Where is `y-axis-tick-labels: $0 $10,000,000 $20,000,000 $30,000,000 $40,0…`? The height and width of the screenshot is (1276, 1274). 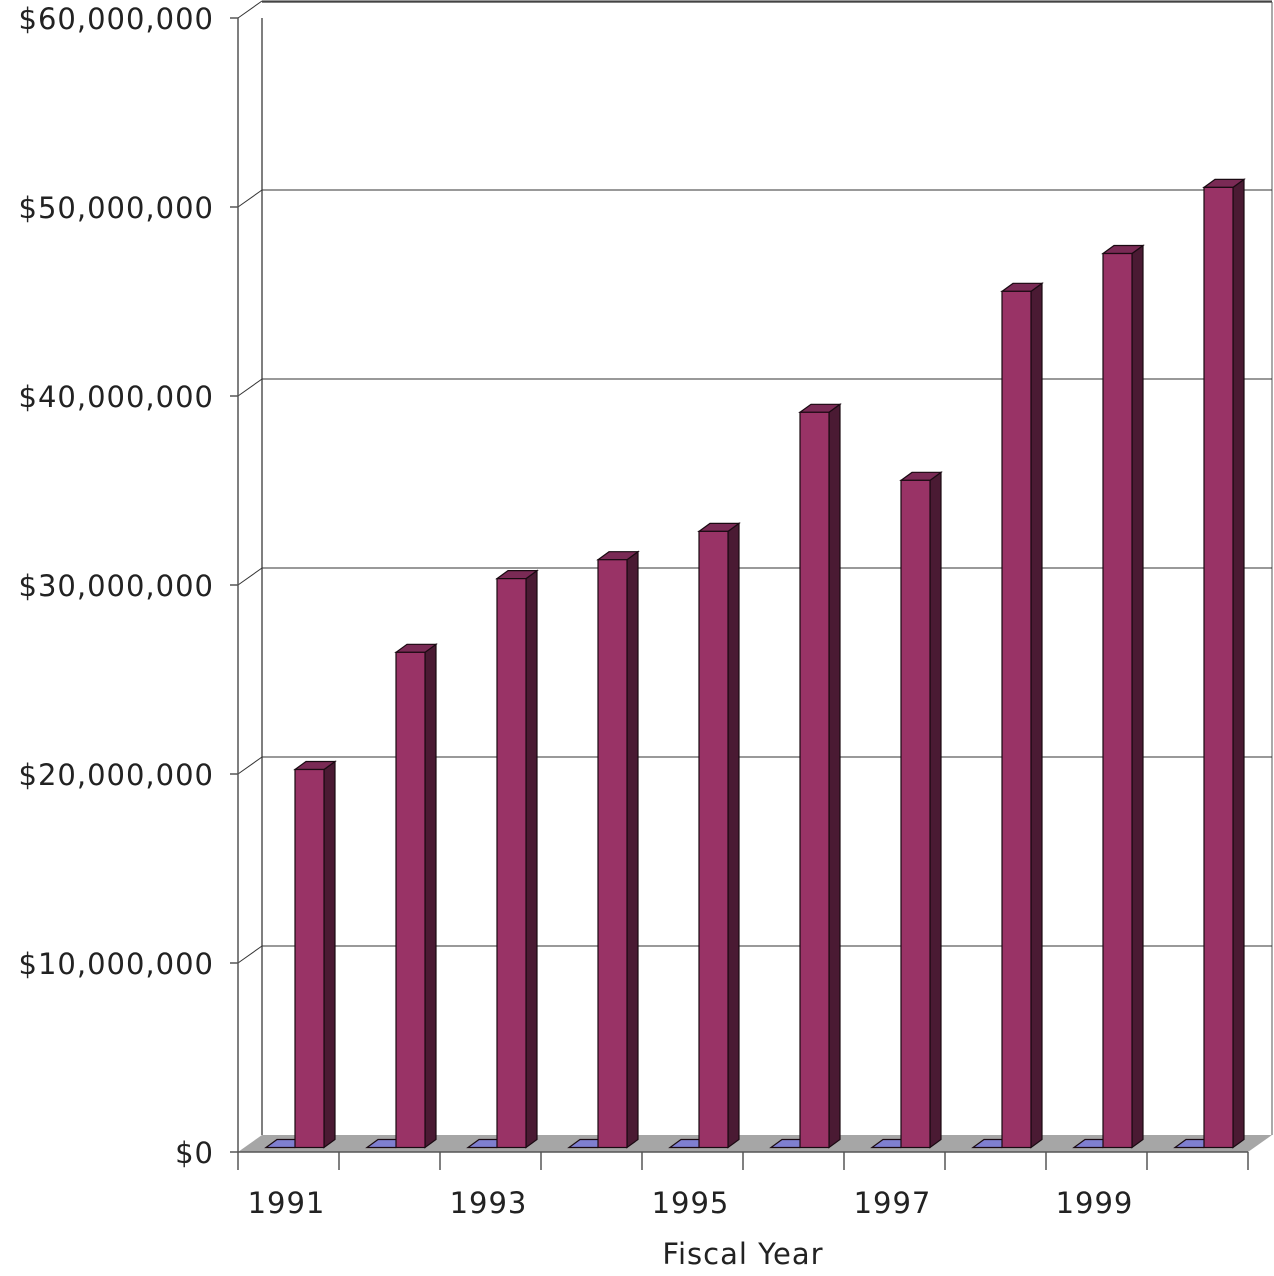 y-axis-tick-labels: $0 $10,000,000 $20,000,000 $30,000,000 $40,0… is located at coordinates (117, 586).